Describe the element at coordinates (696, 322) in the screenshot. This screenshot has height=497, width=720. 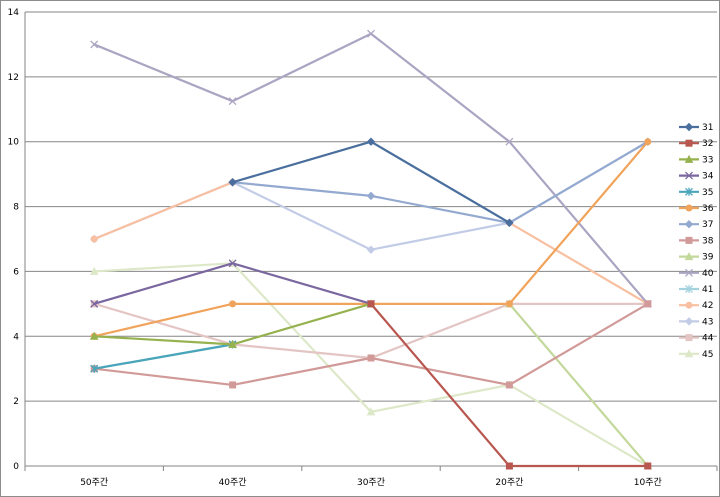
I see `legend-item: 43` at that location.